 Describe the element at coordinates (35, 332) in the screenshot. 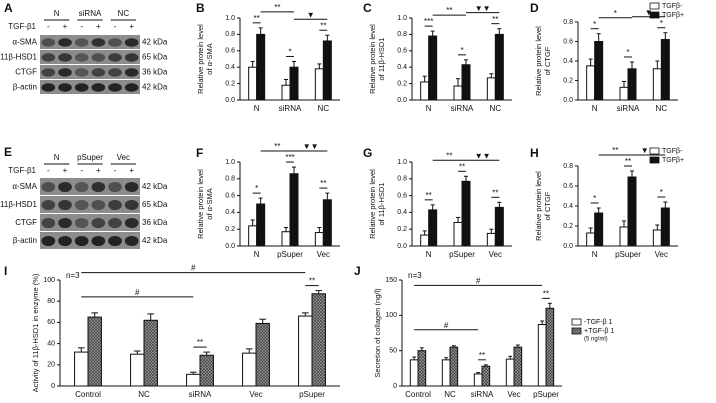

I see `y-axis-label: Activity of 11β-HSD1 in enzyme (%)` at that location.